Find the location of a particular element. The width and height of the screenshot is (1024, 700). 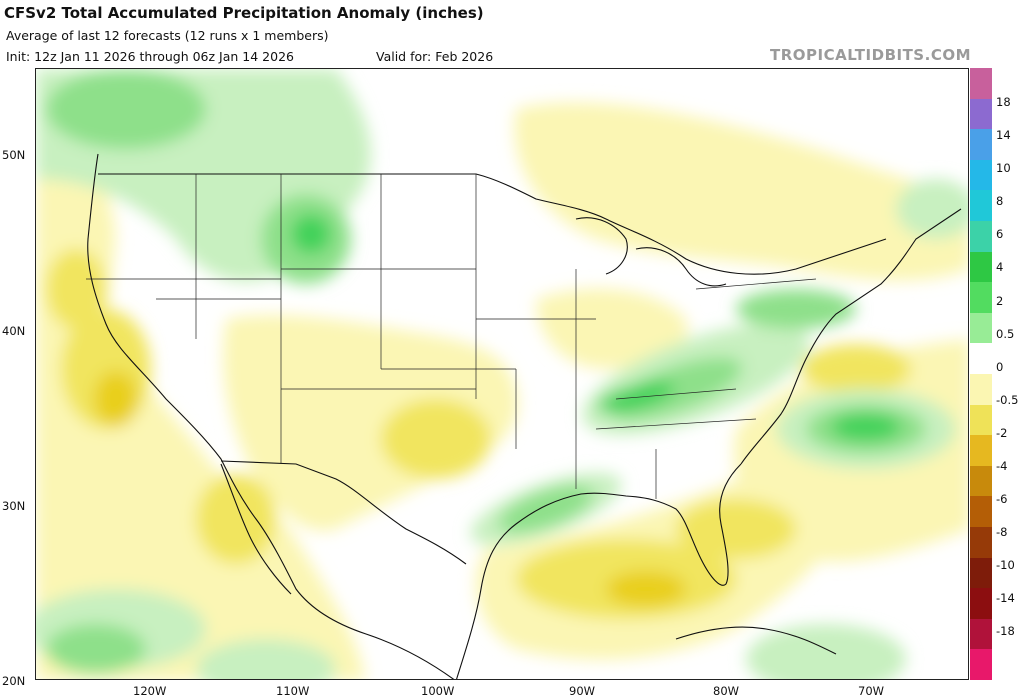

wet-region-caribbean is located at coordinates (826, 651).